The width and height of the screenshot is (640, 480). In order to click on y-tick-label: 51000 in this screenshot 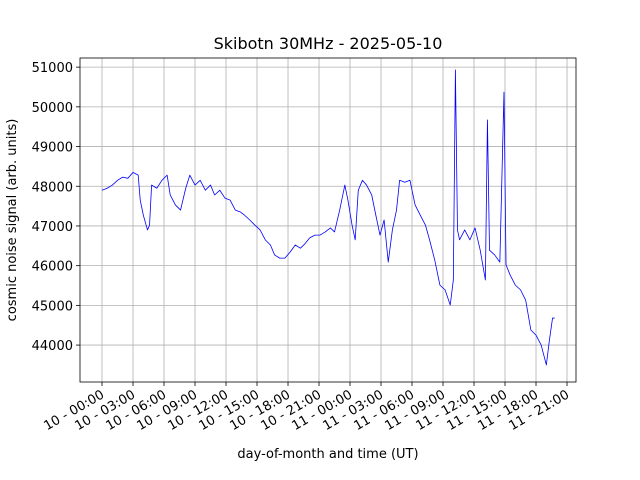, I will do `click(52, 68)`.